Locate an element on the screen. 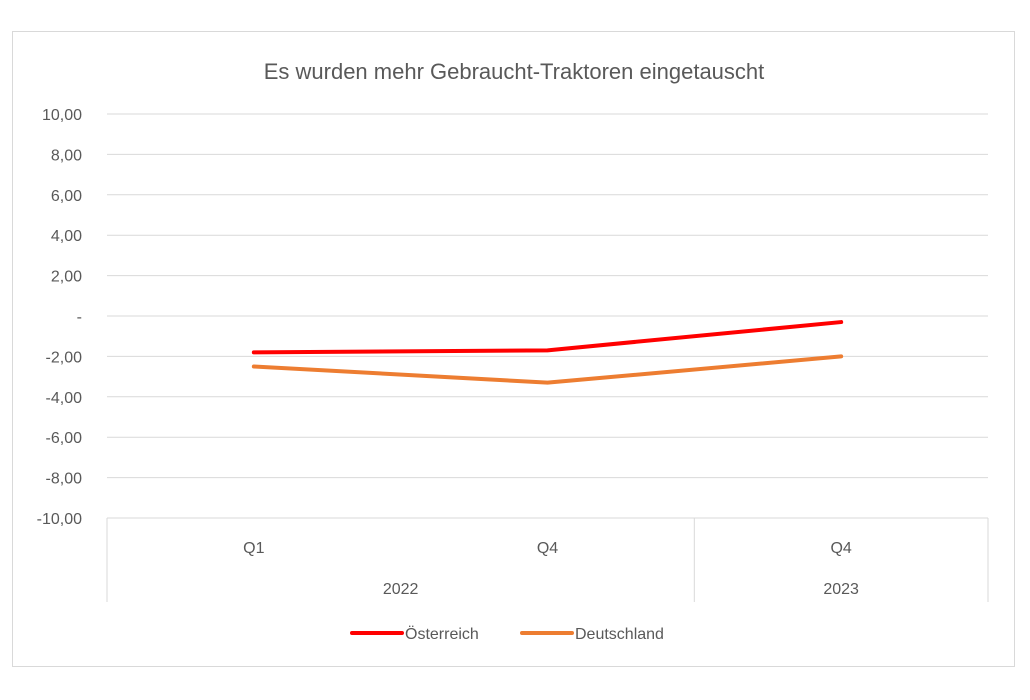  legend: Österreich Deutschland is located at coordinates (507, 634).